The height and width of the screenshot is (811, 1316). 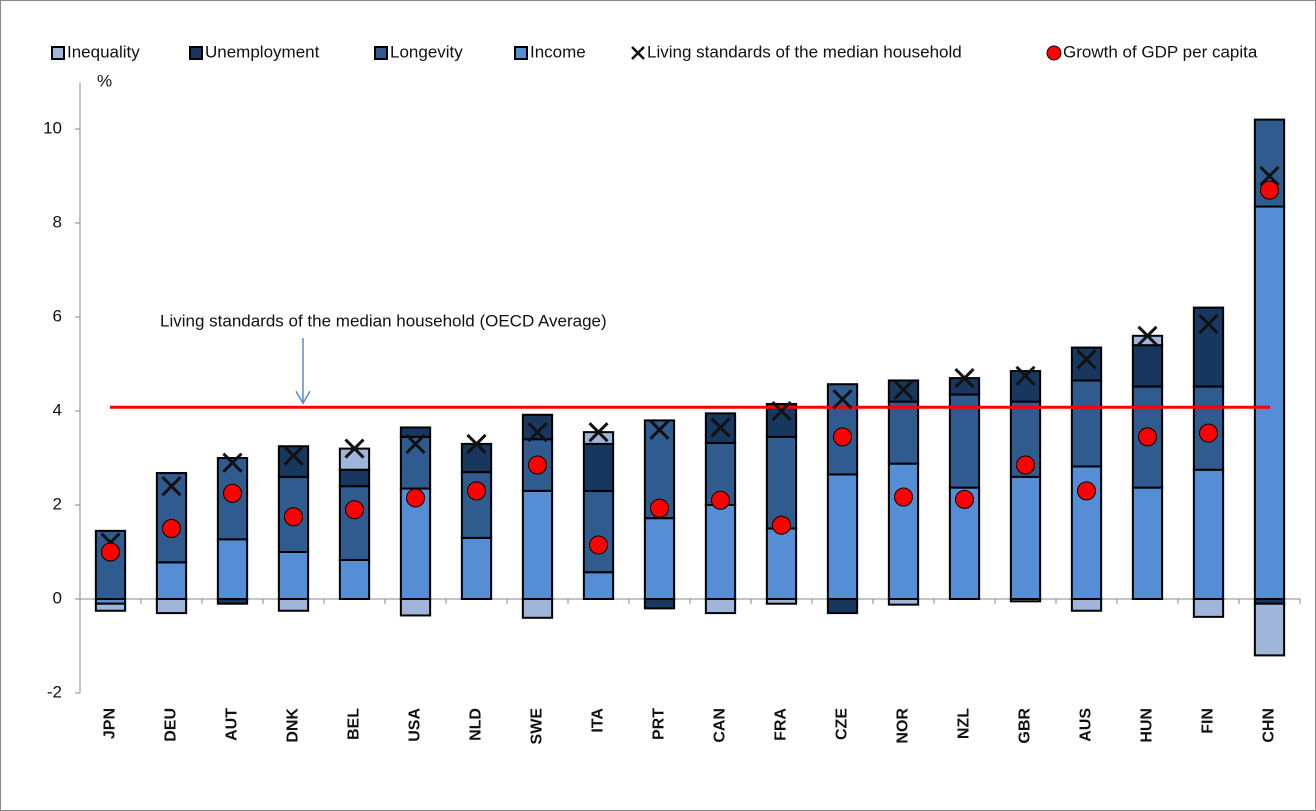 What do you see at coordinates (196, 53) in the screenshot?
I see `legend-swatch` at bounding box center [196, 53].